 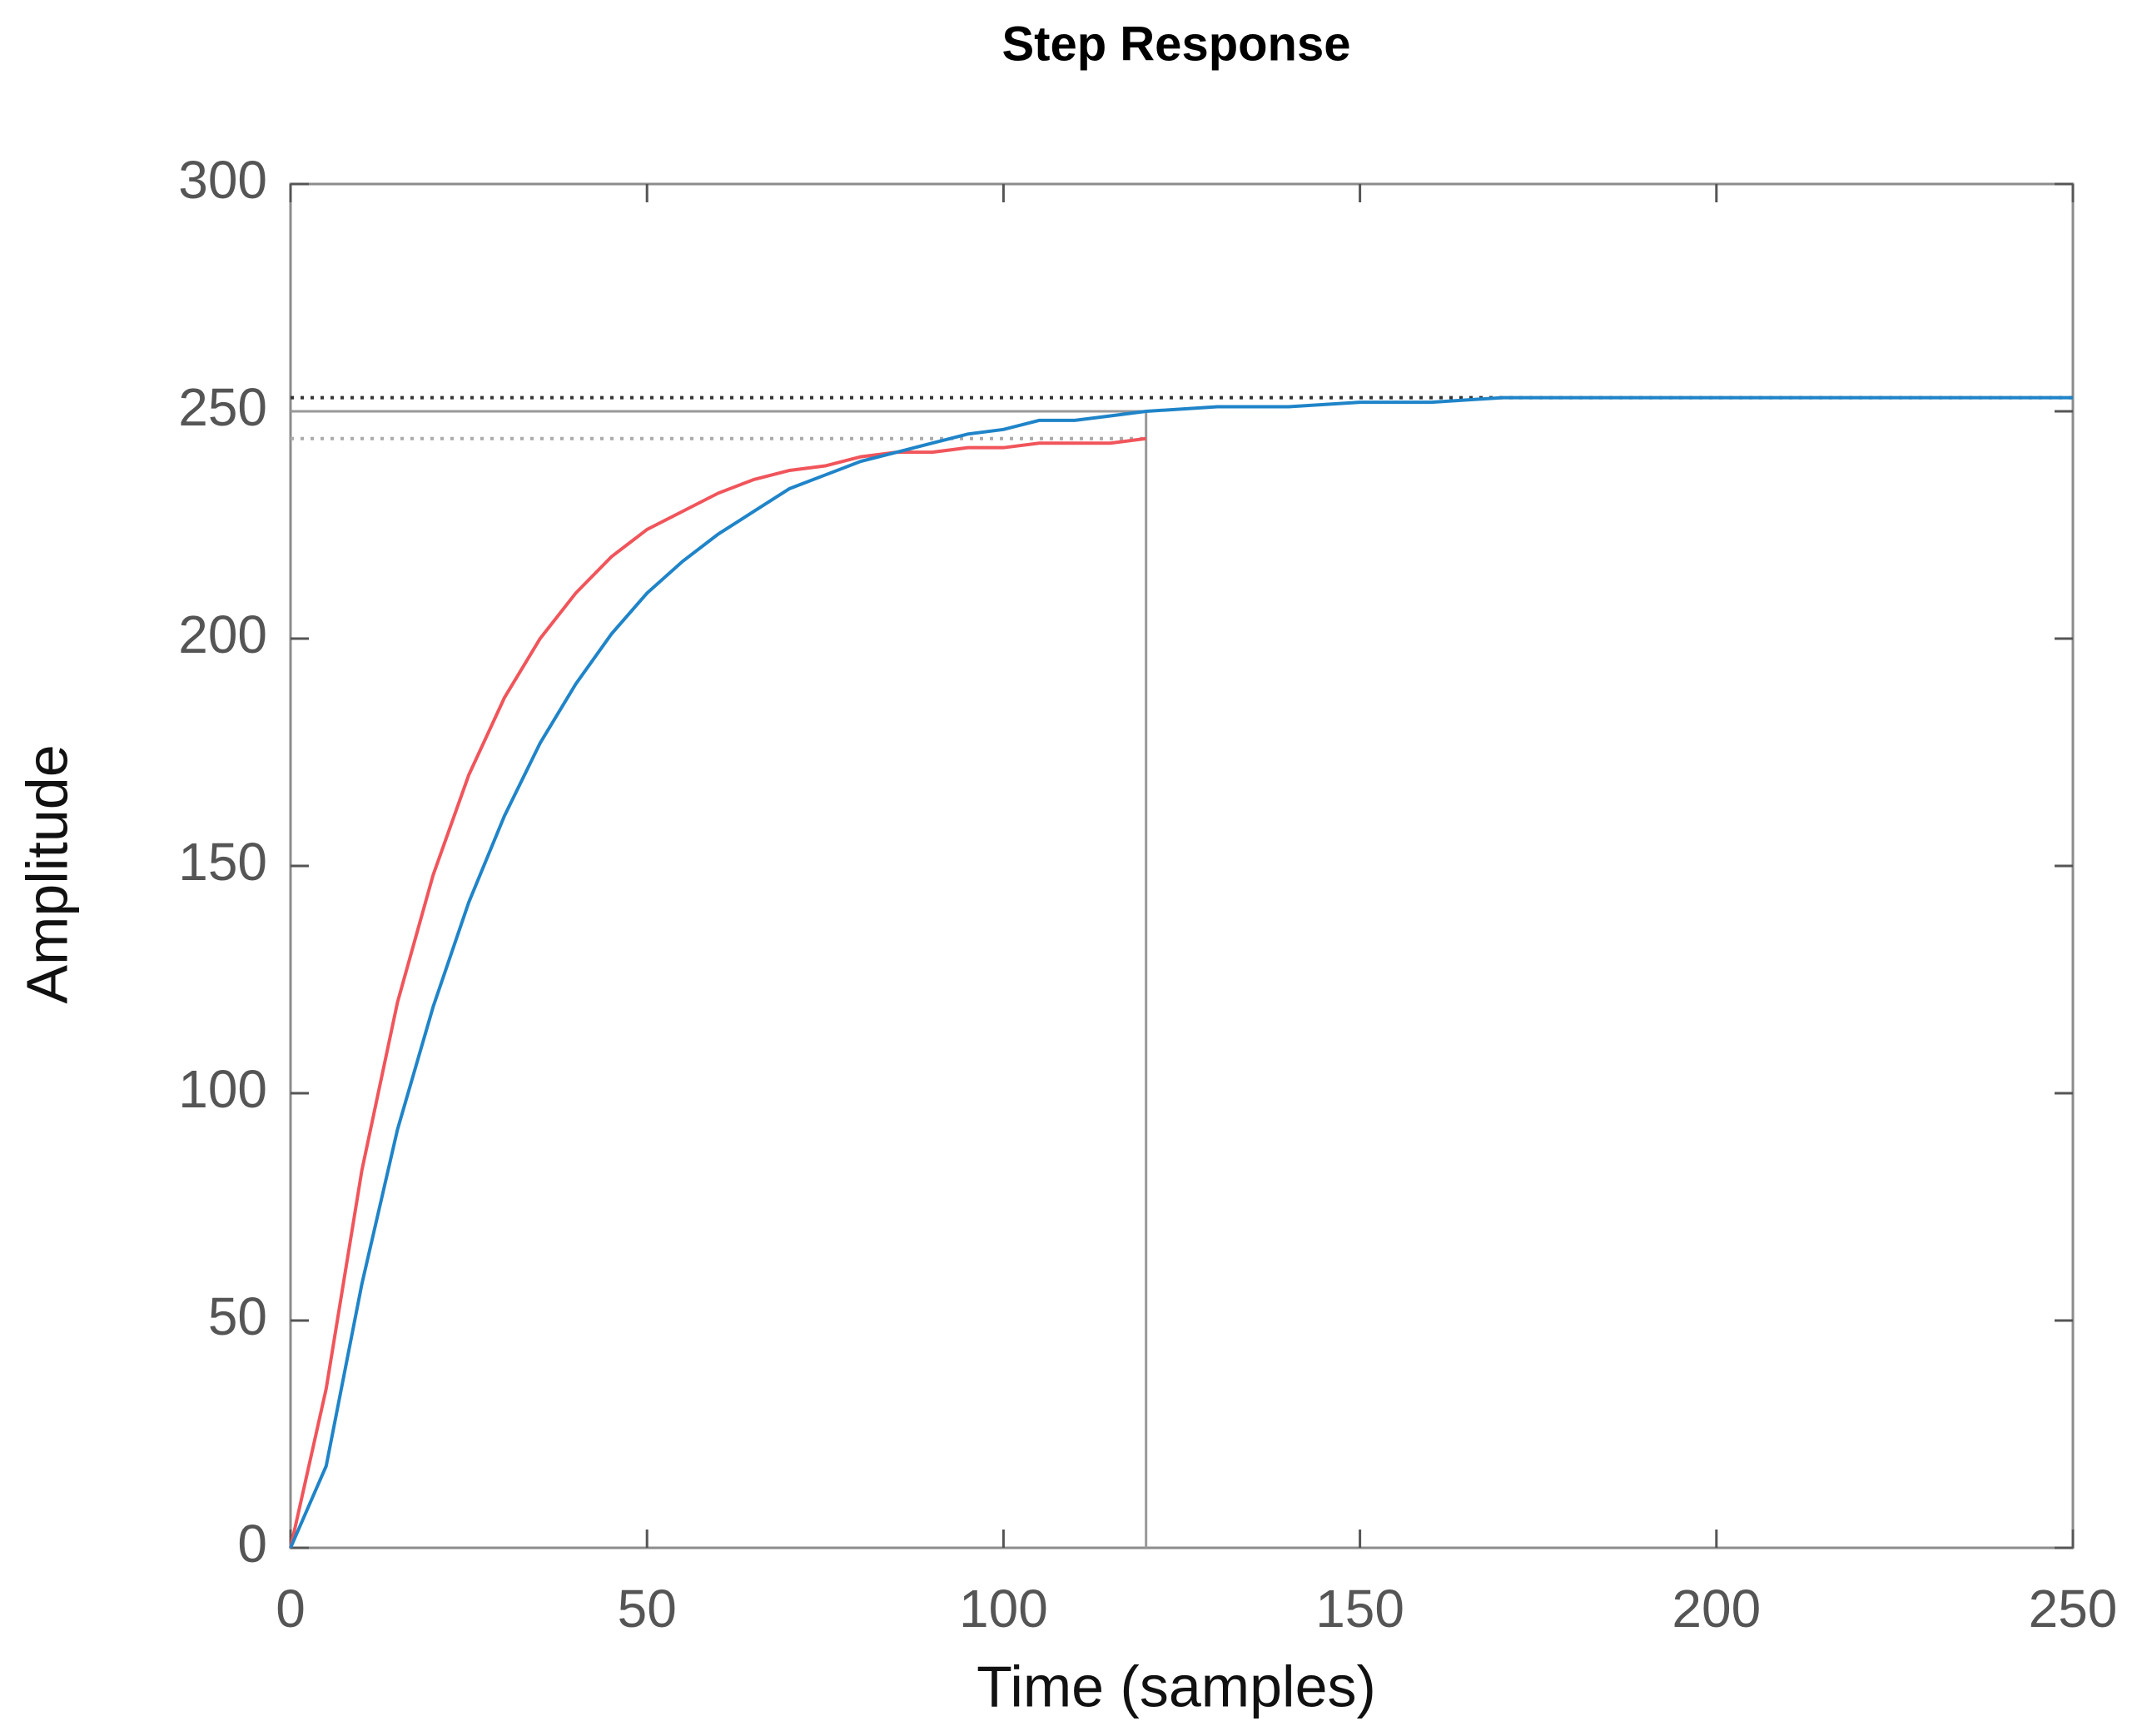 What do you see at coordinates (222, 407) in the screenshot?
I see `y-tick-label: 250` at bounding box center [222, 407].